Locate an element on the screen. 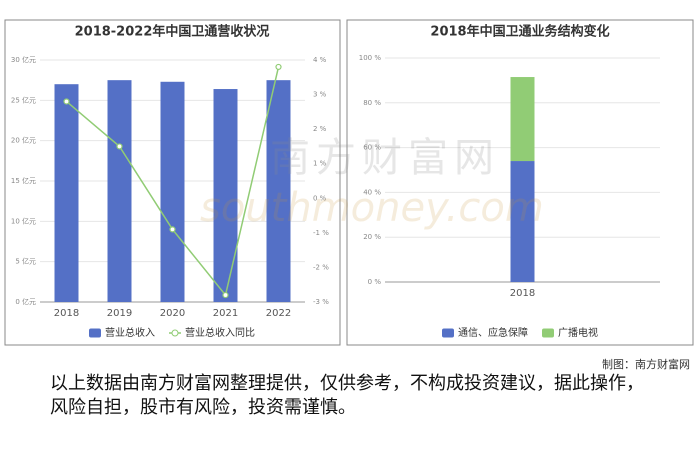 This screenshot has height=467, width=700. legend-label: 广播电视 is located at coordinates (578, 332).